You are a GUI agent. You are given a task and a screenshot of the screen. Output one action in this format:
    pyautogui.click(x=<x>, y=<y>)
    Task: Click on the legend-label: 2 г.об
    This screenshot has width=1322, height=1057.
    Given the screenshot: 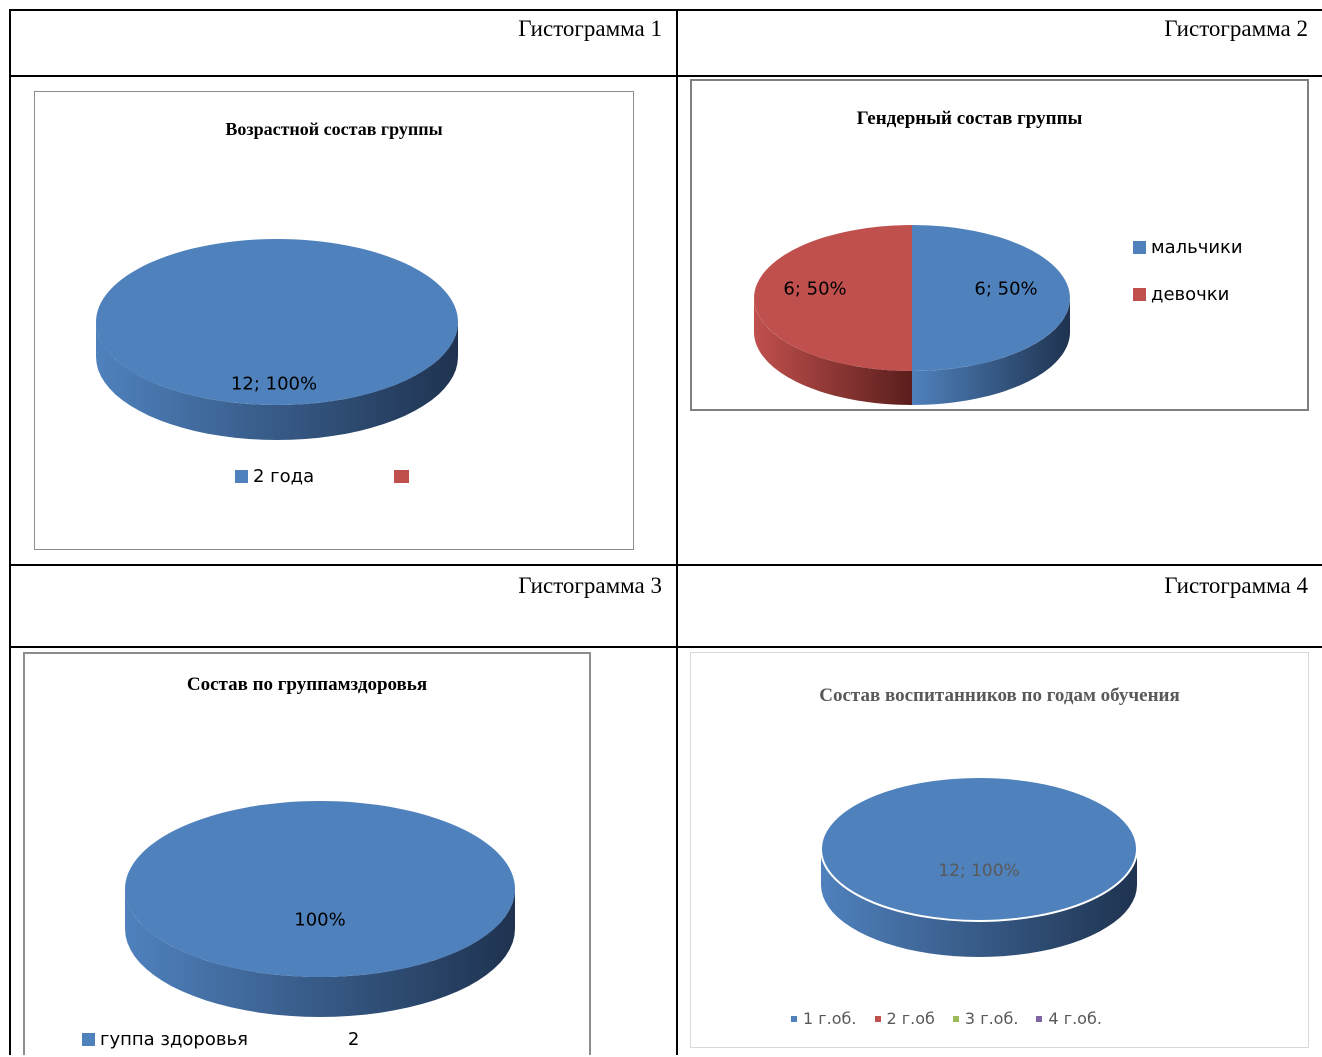 What is the action you would take?
    pyautogui.click(x=910, y=1018)
    